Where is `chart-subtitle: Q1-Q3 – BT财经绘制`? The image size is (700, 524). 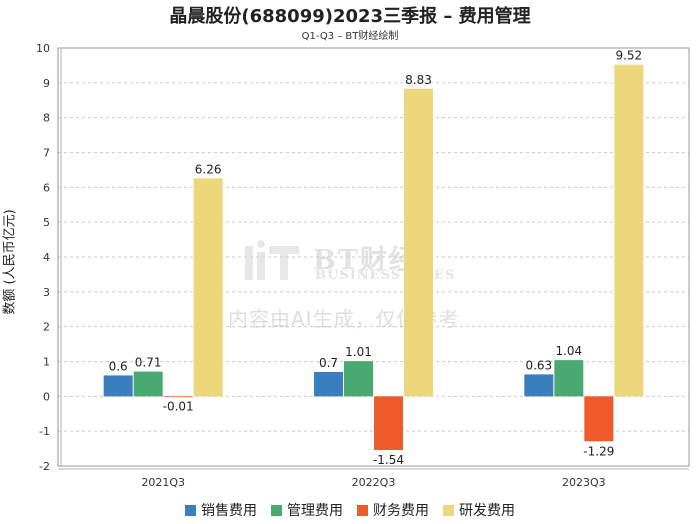
chart-subtitle: Q1-Q3 – BT财经绘制 is located at coordinates (350, 36).